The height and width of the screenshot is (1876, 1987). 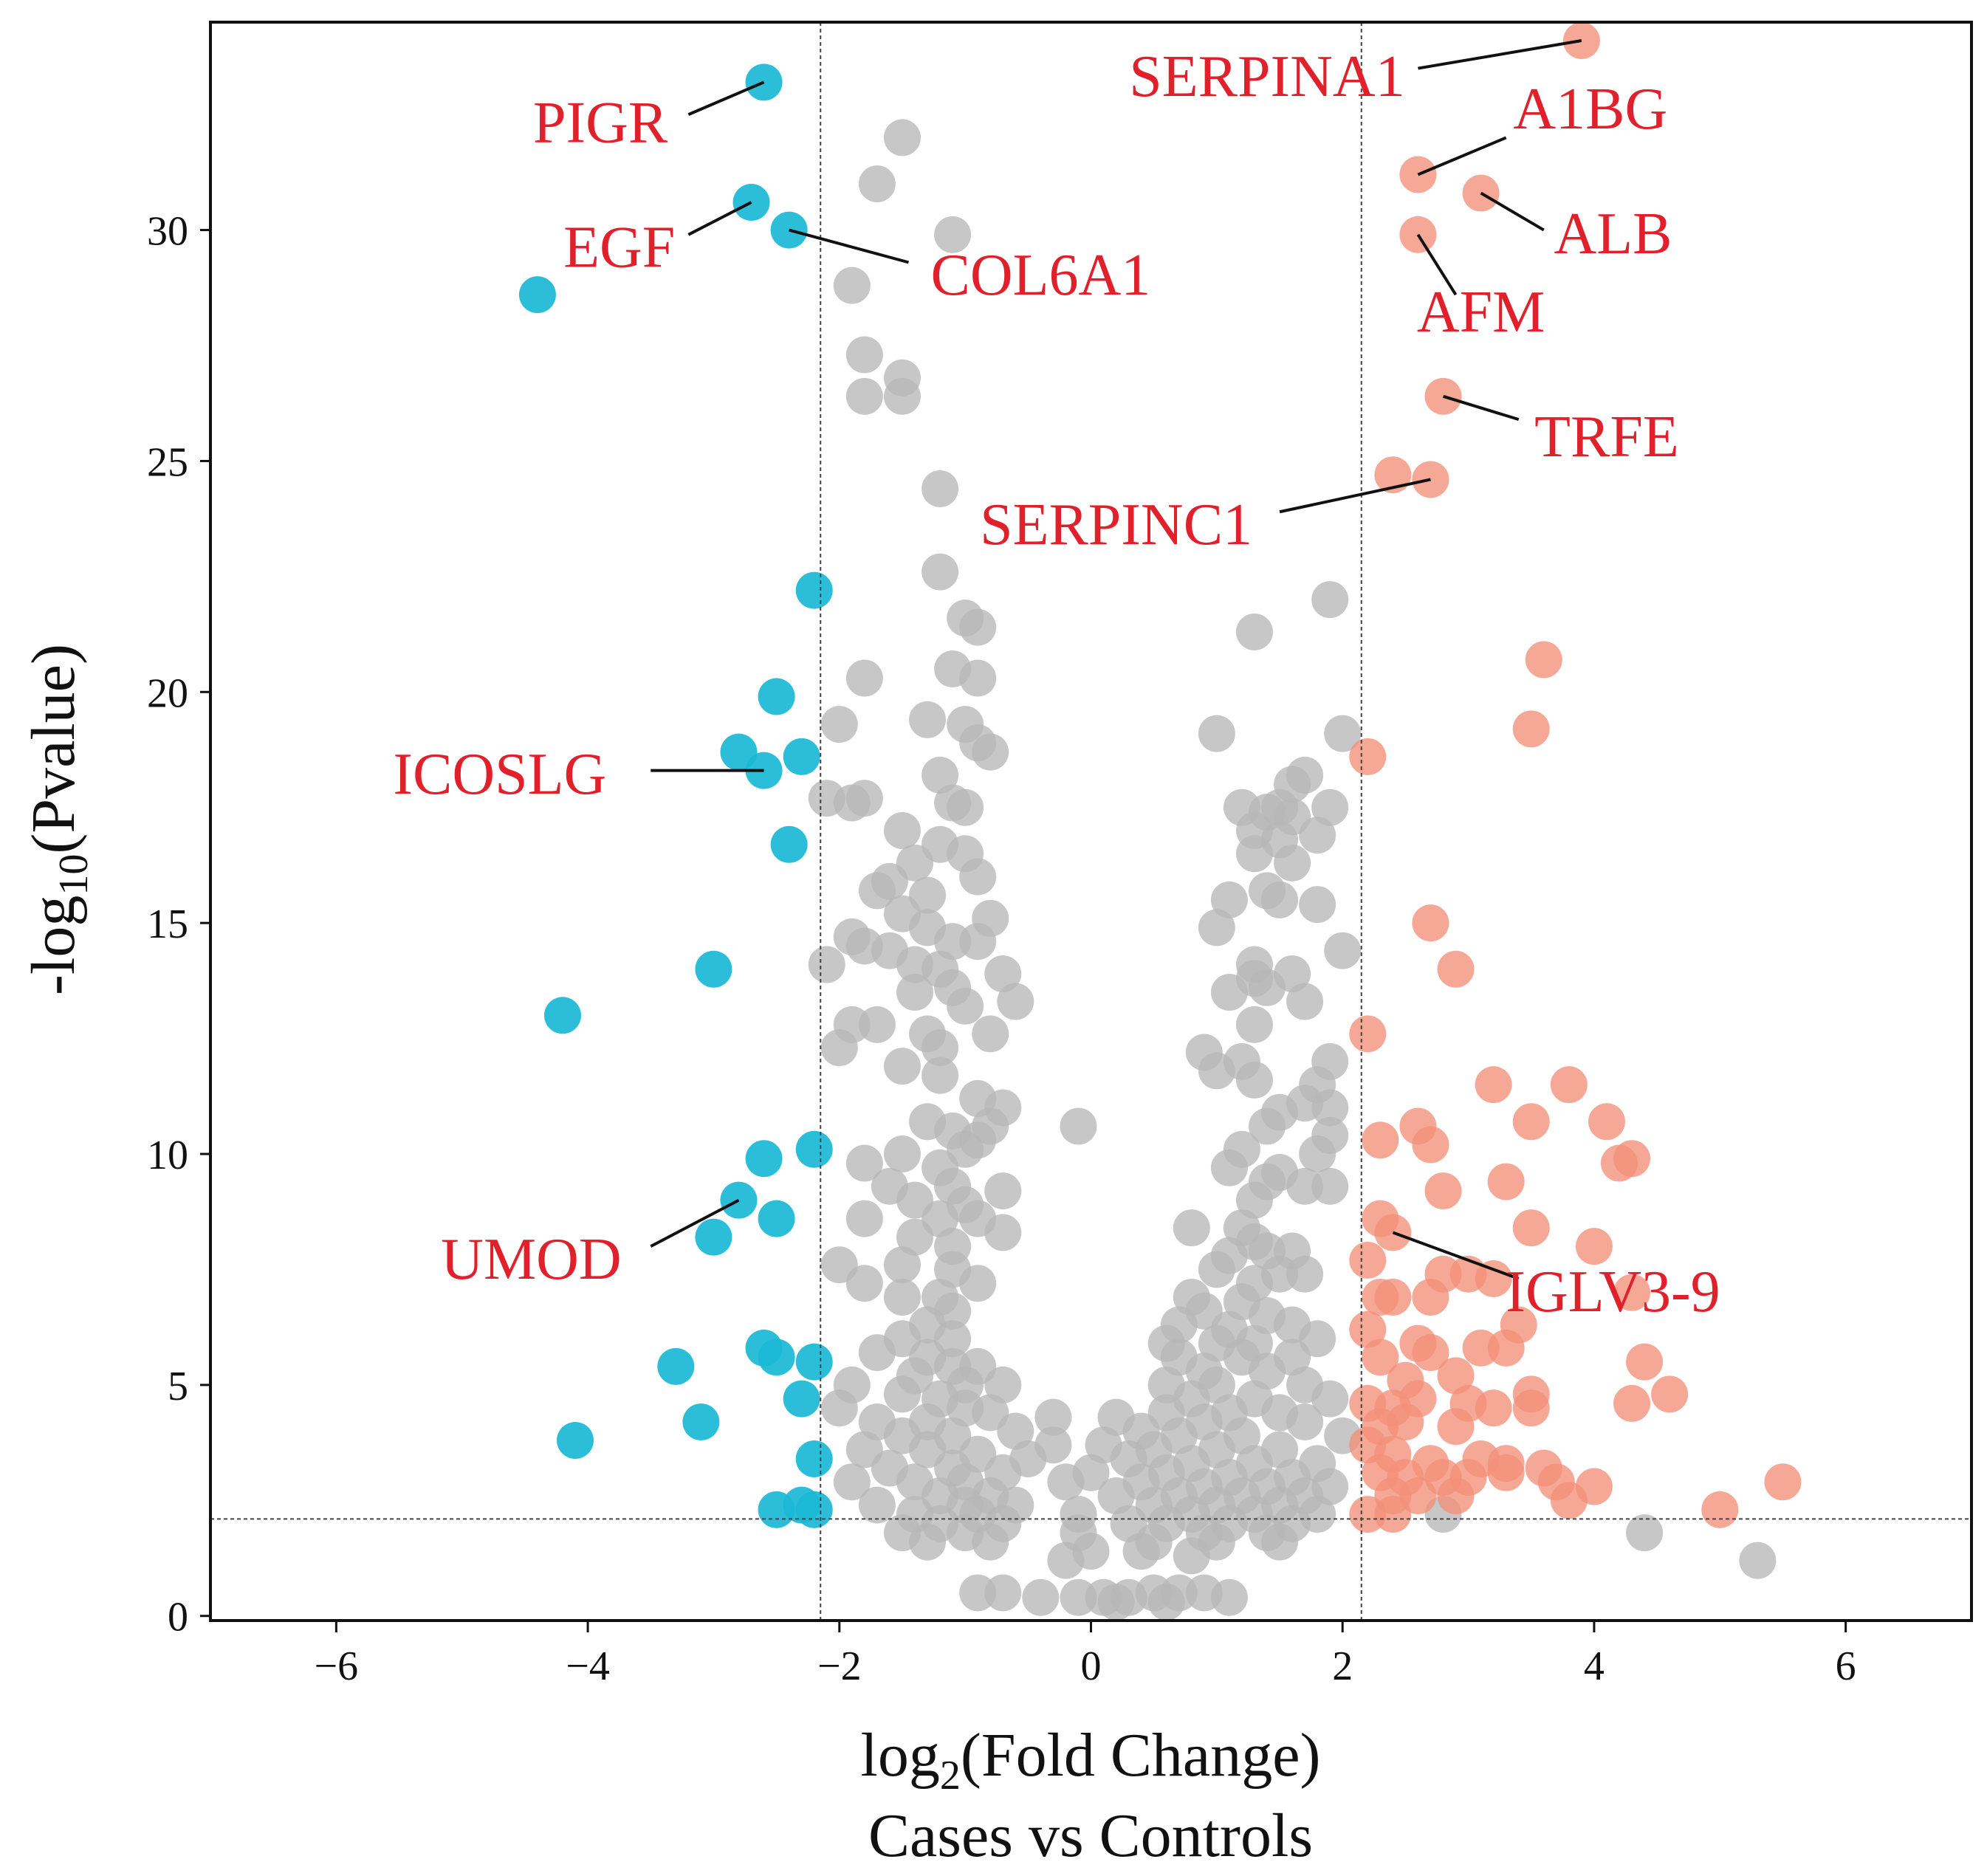 I want to click on y-axis-title-prefix: -log, so click(x=54, y=946).